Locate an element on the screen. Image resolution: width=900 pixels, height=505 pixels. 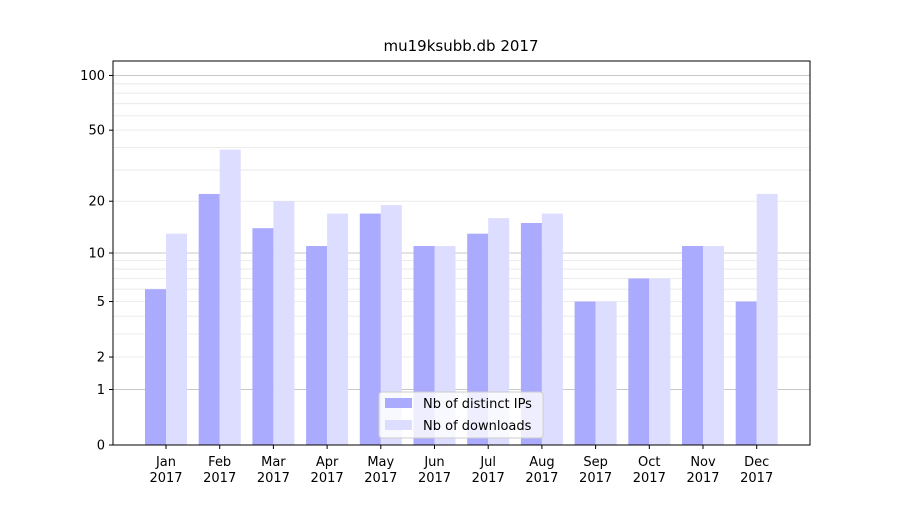
legend-swatch-ips is located at coordinates (398, 403).